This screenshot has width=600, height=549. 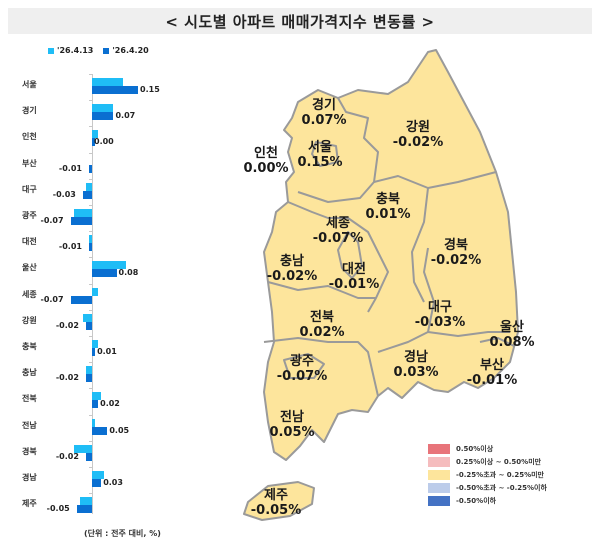 I want to click on region-value: -0.03%, so click(x=440, y=322).